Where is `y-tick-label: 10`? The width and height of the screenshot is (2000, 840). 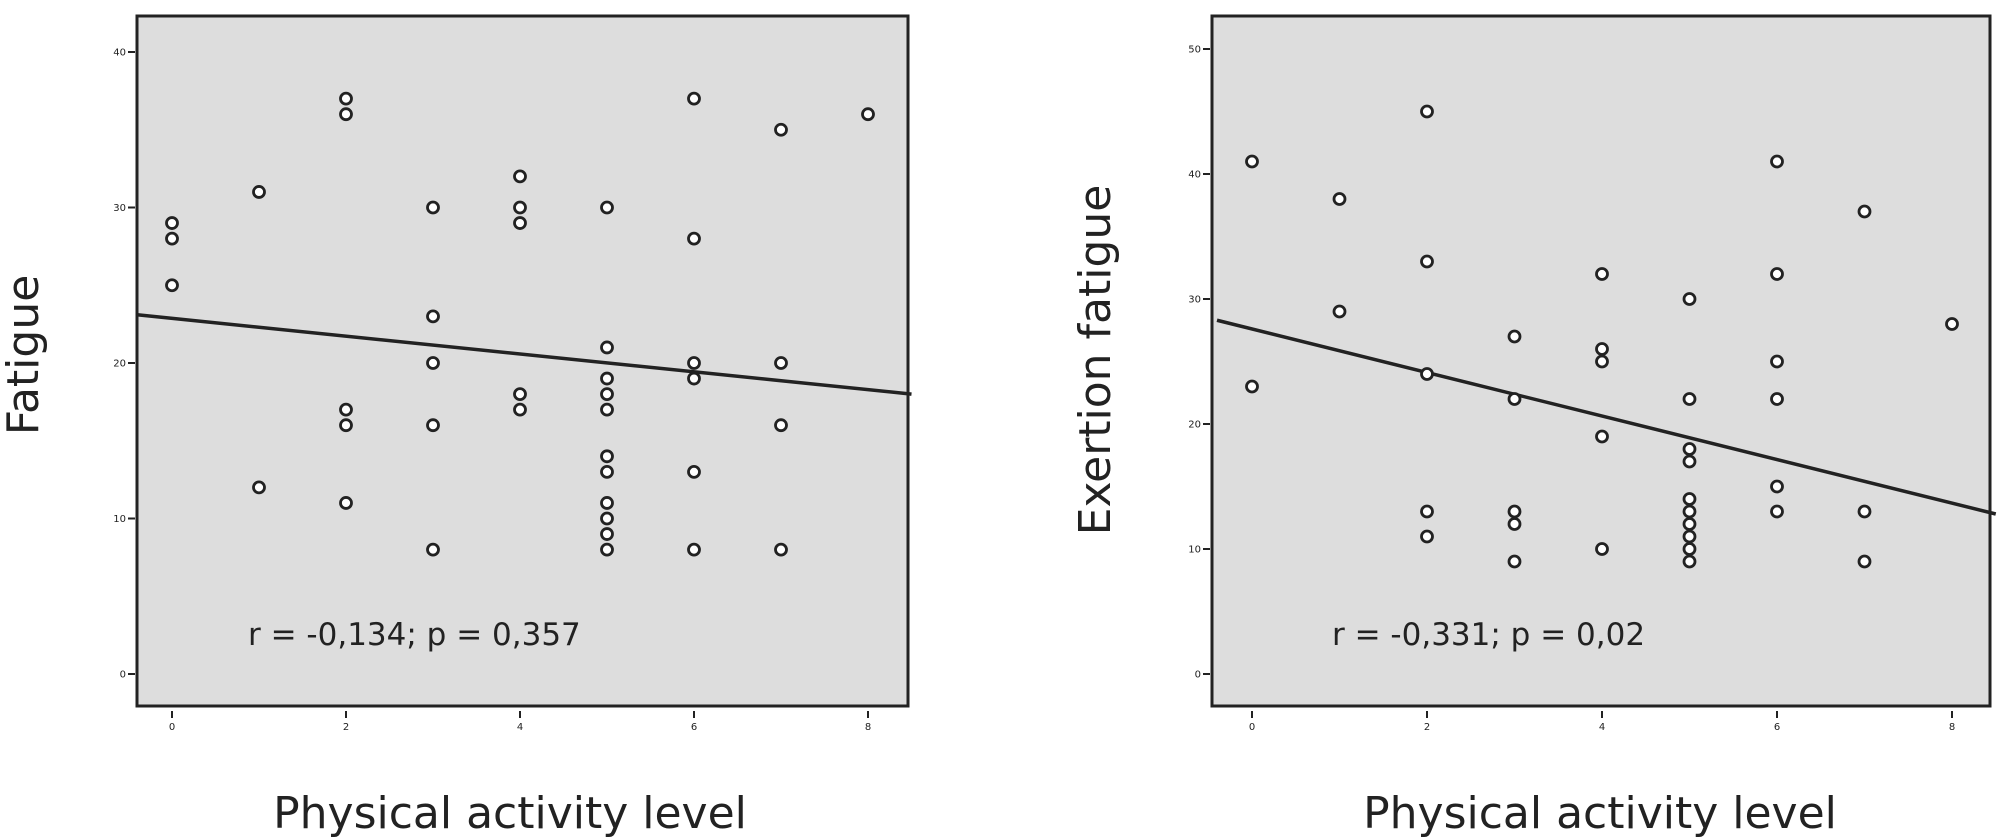
y-tick-label: 10 is located at coordinates (1194, 550).